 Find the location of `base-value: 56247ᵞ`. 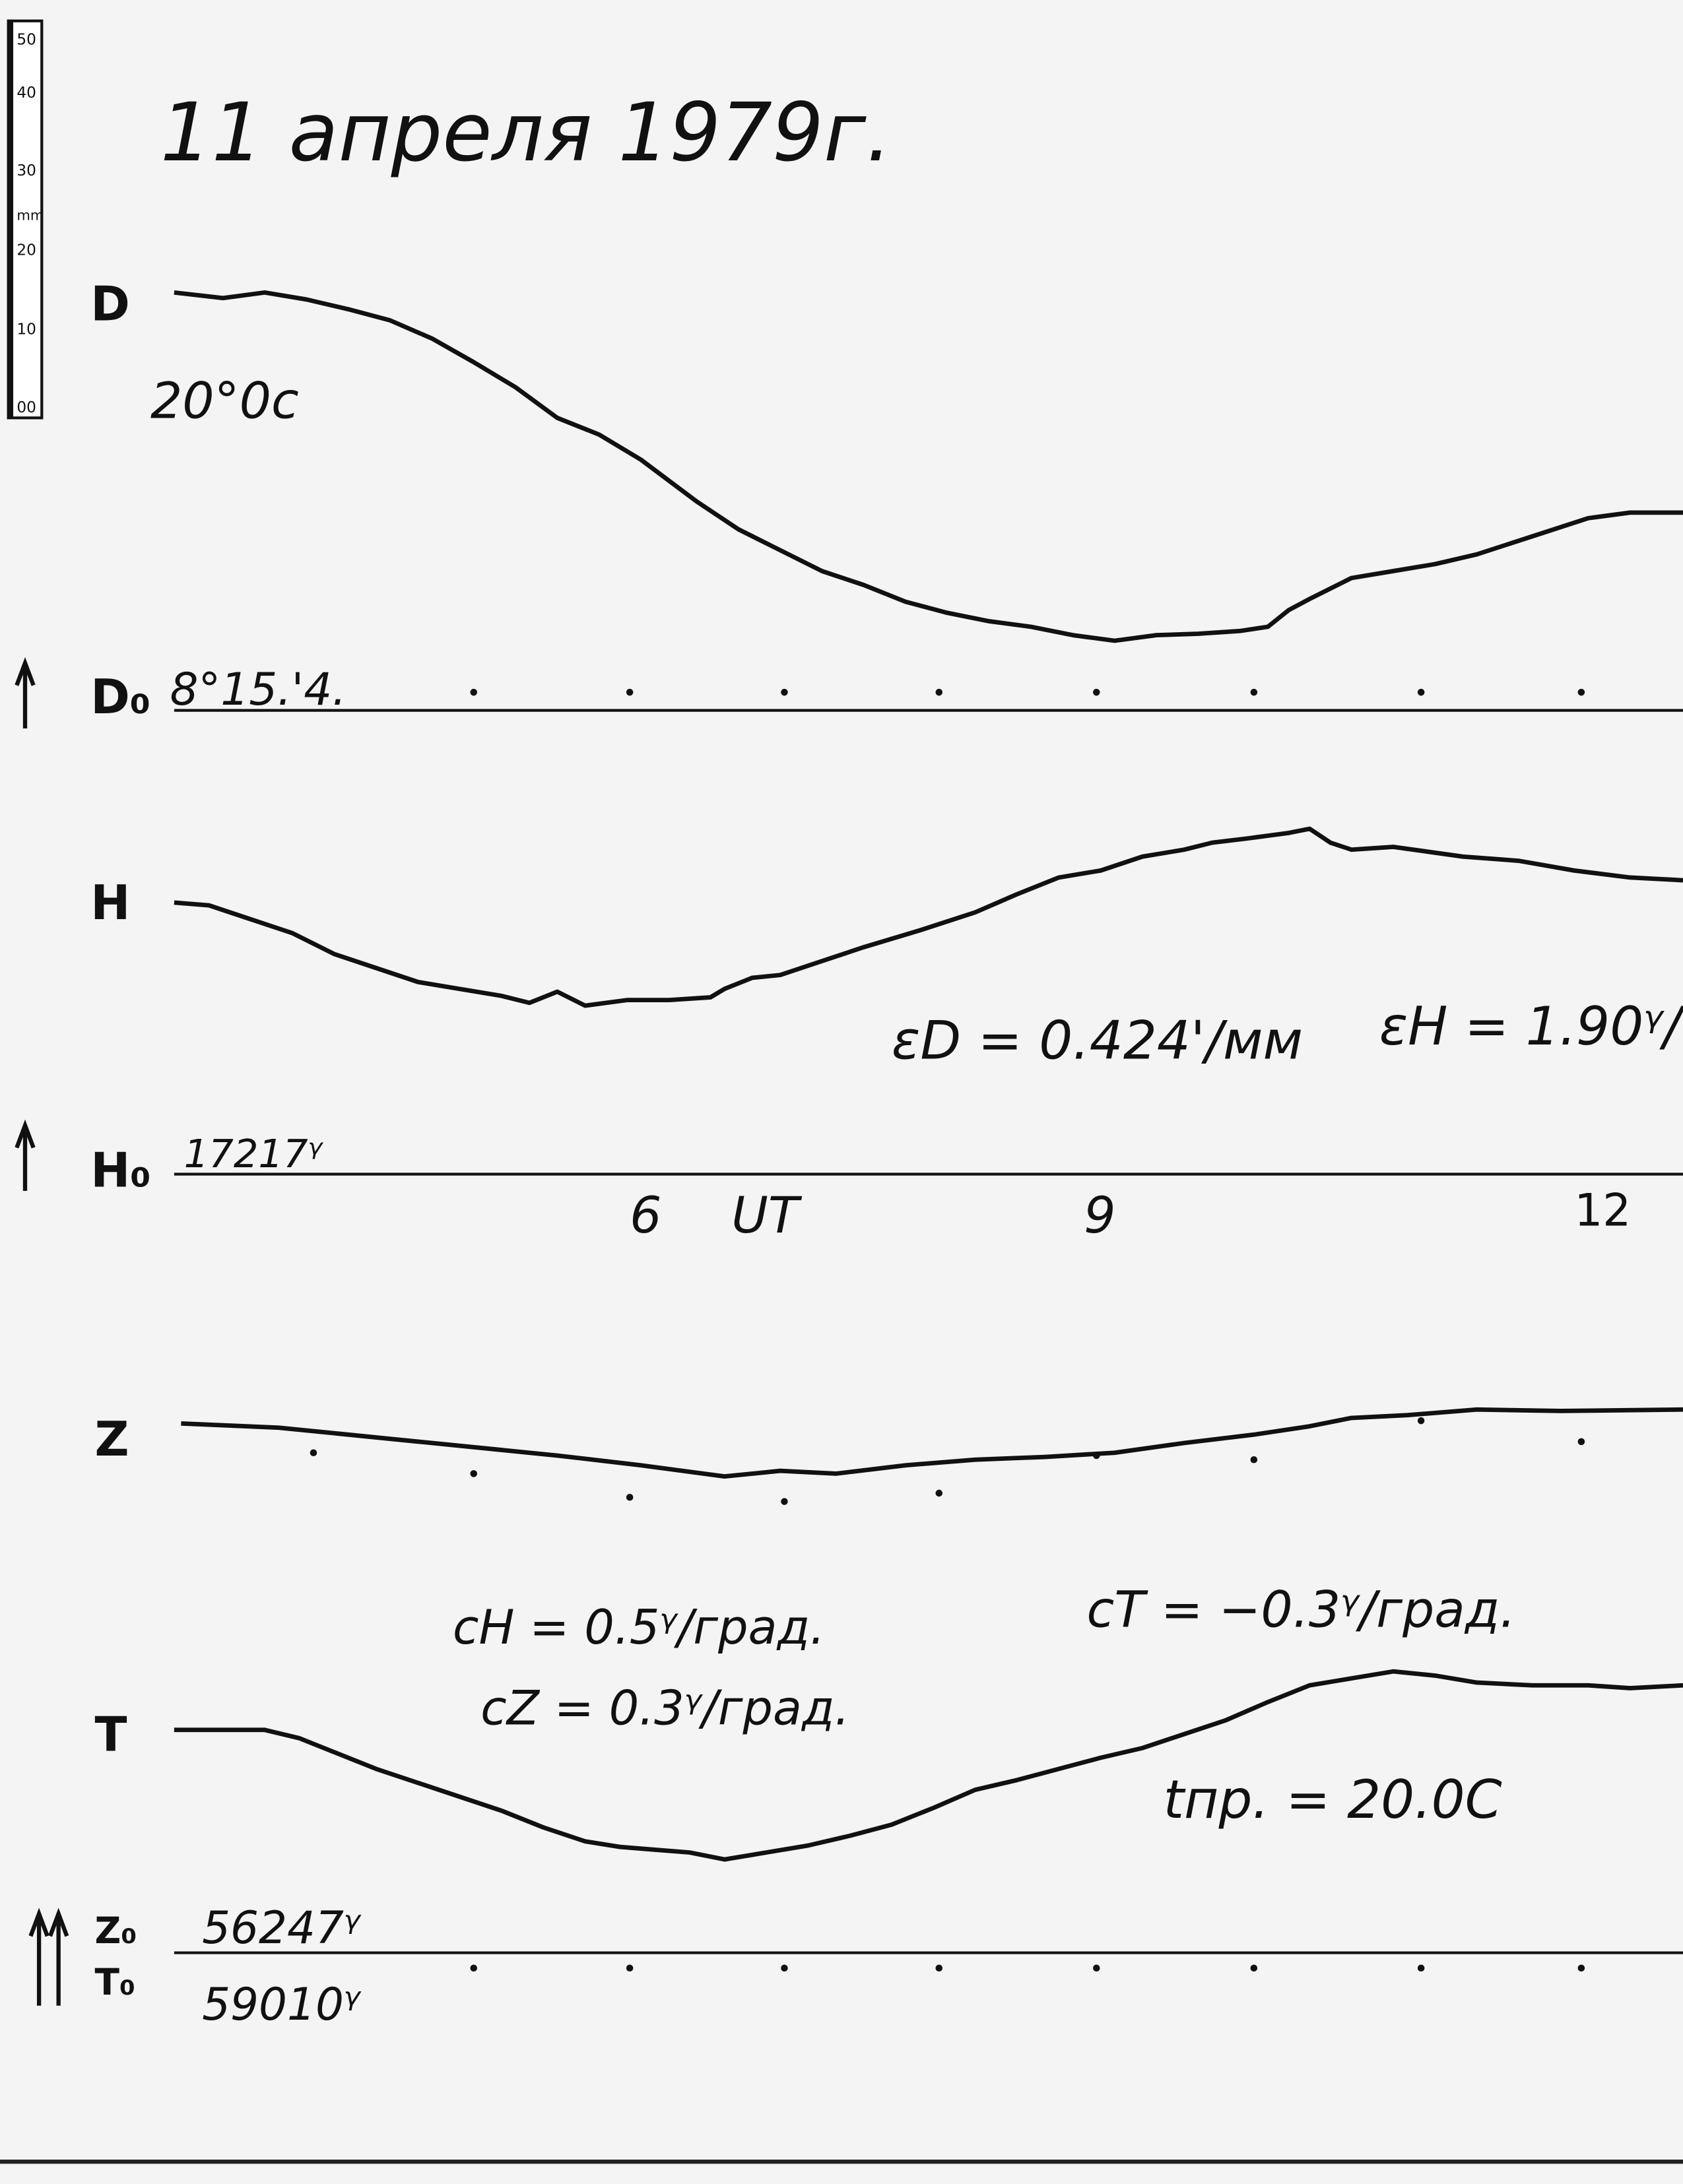

base-value: 56247ᵞ is located at coordinates (282, 1928).